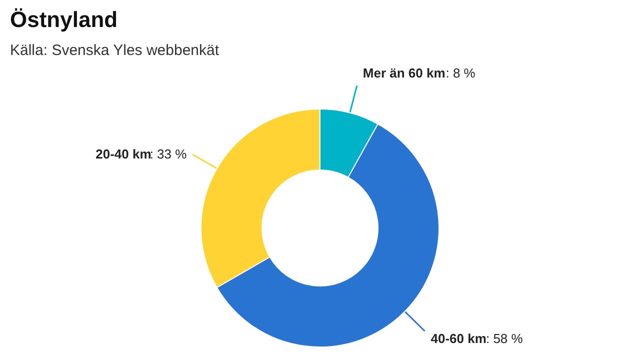  I want to click on chart-subtitle: Källa: Svenska Yles webbenkät, so click(115, 50).